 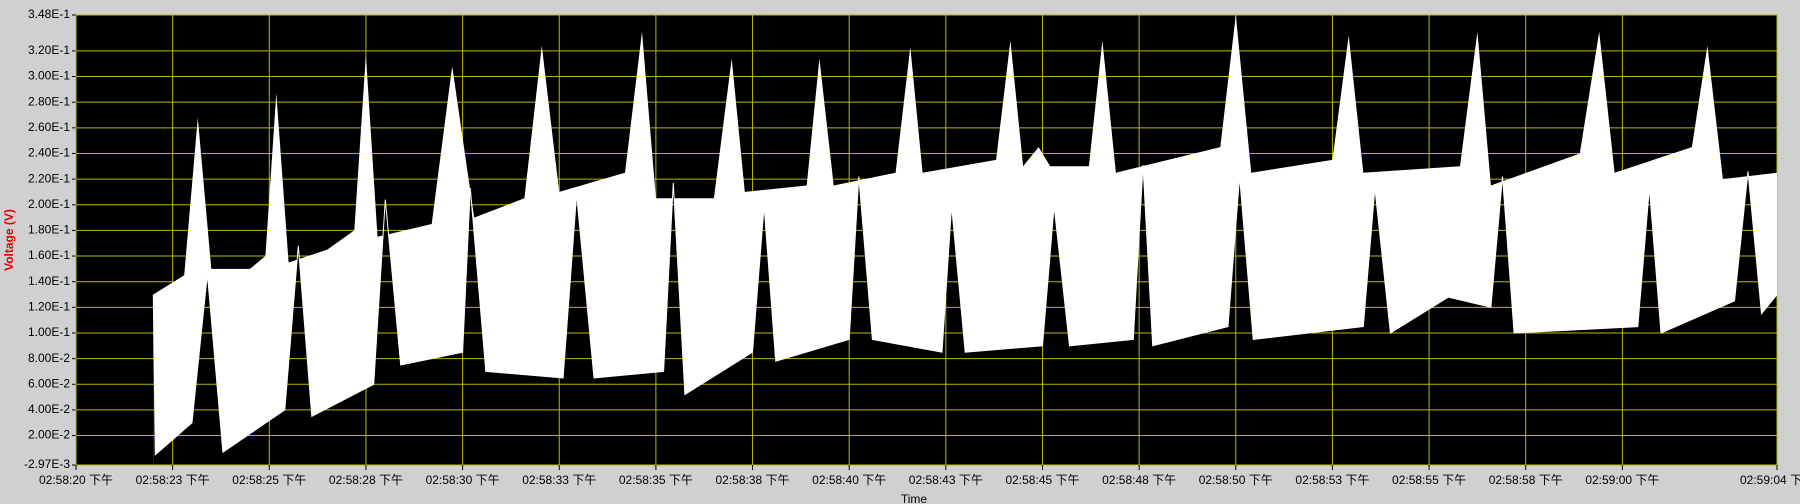 I want to click on x-tick-label: 02:58:38 下午, so click(x=753, y=480).